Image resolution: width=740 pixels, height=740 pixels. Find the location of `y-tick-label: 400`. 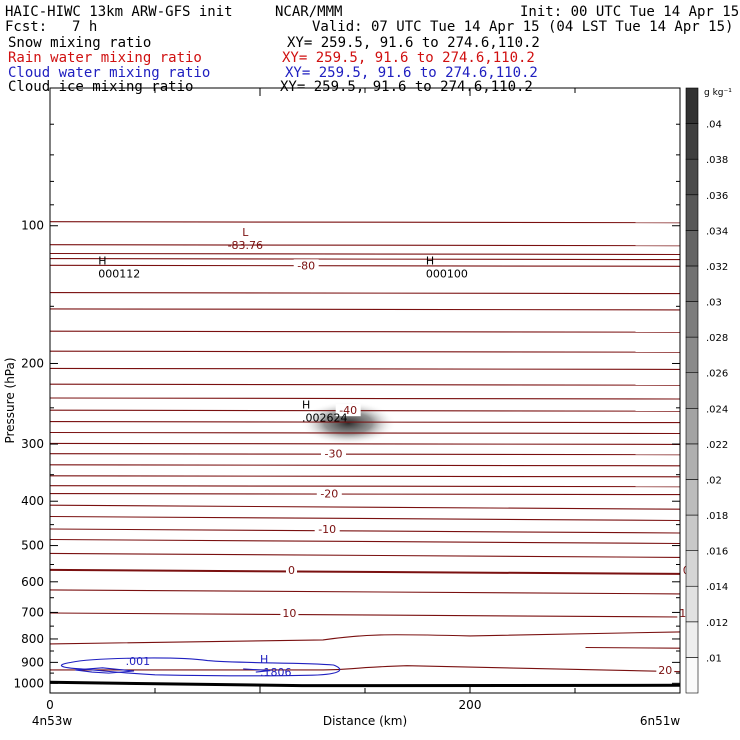

y-tick-label: 400 is located at coordinates (32, 501).